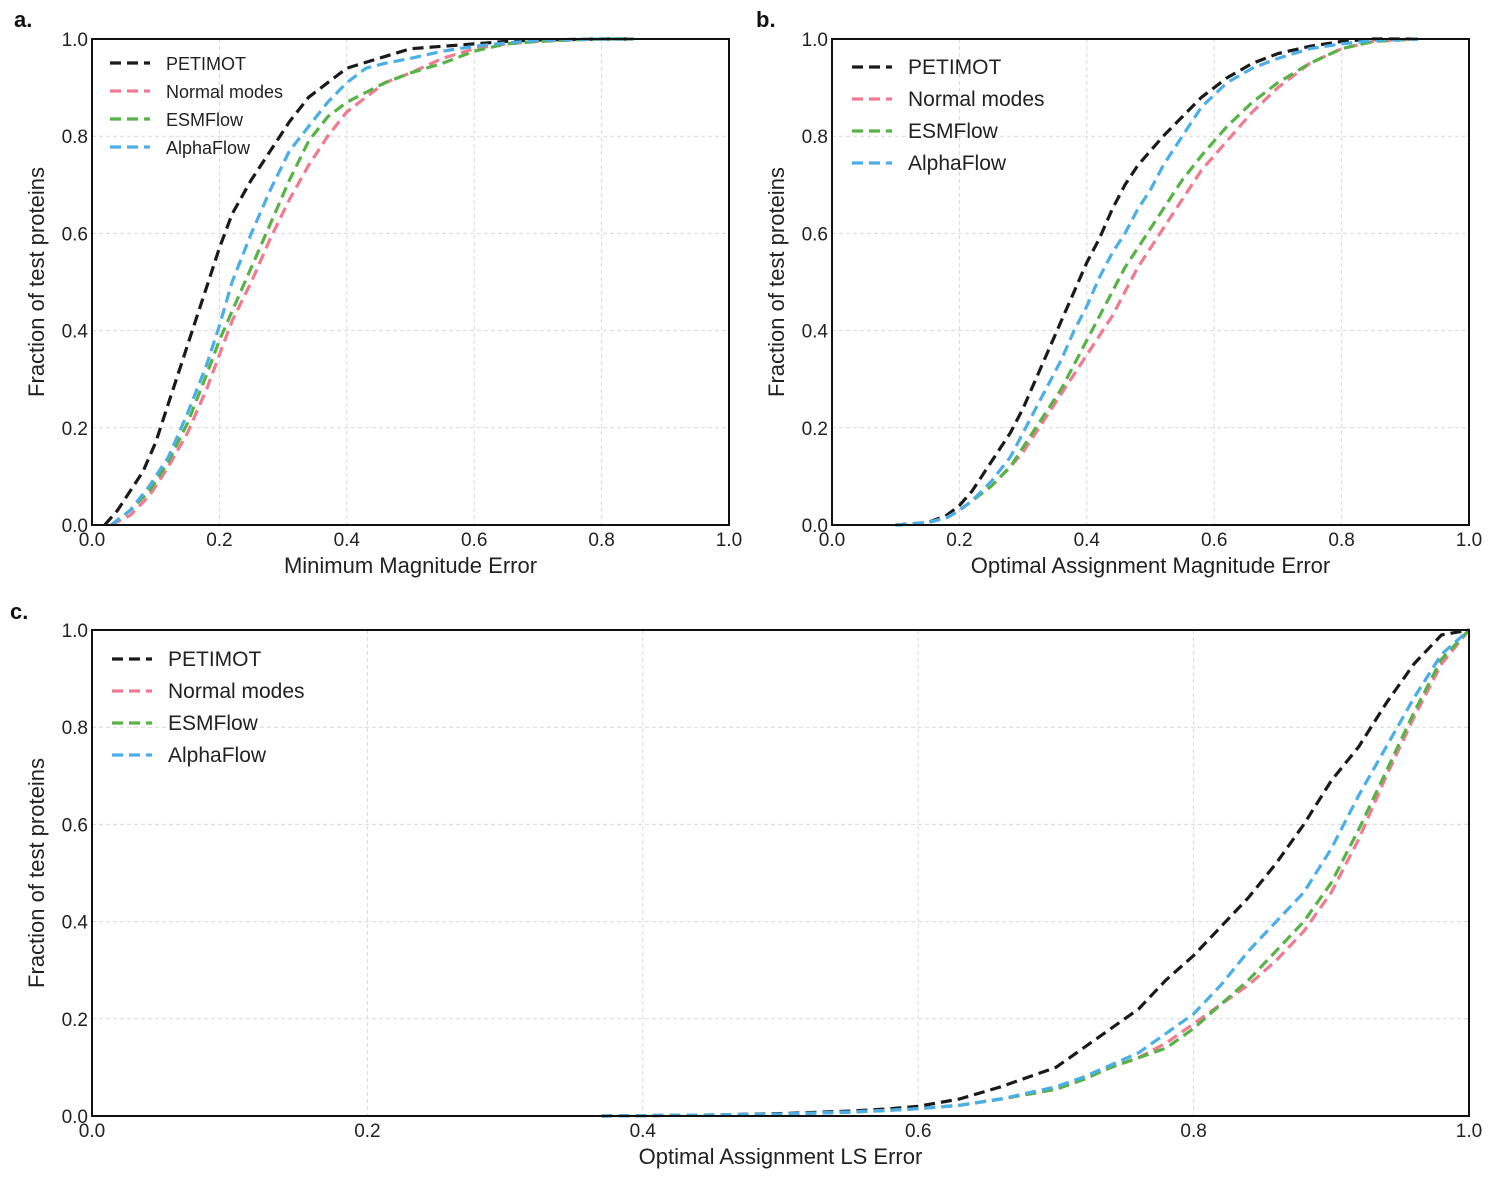 Image resolution: width=1495 pixels, height=1180 pixels. I want to click on panel-label-c: c., so click(19, 611).